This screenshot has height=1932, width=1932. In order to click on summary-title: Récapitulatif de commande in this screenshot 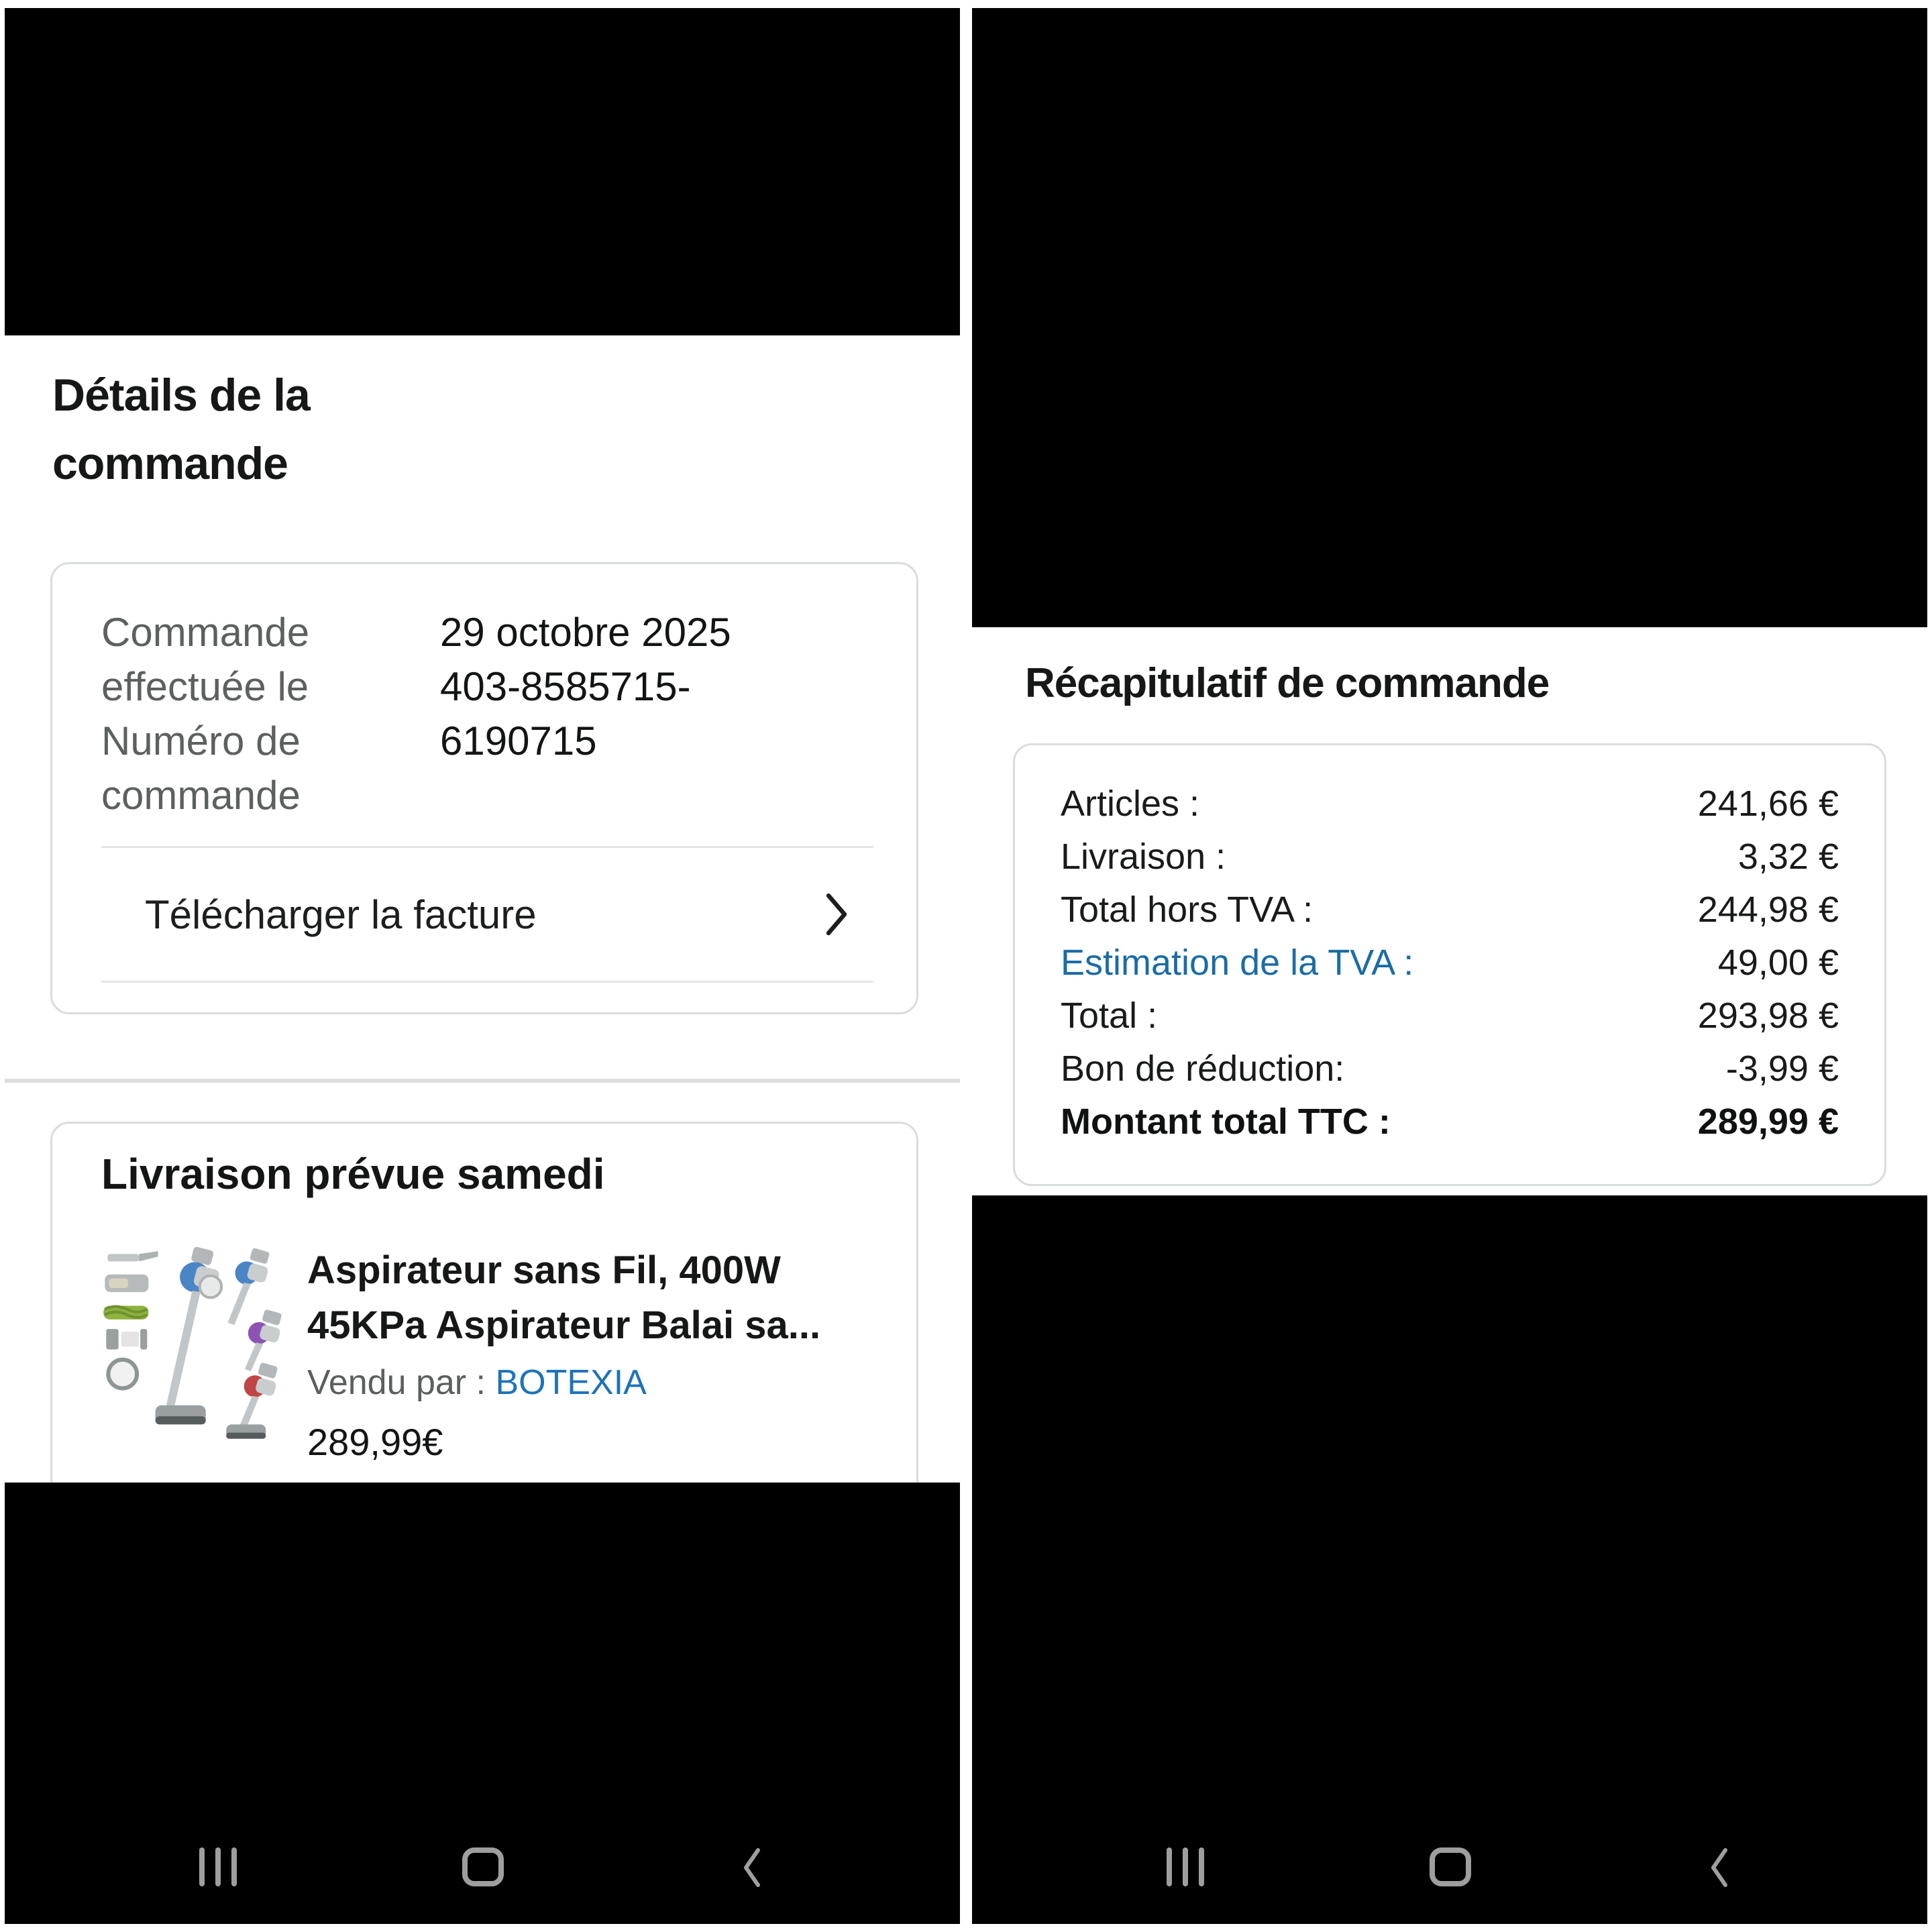, I will do `click(1287, 683)`.